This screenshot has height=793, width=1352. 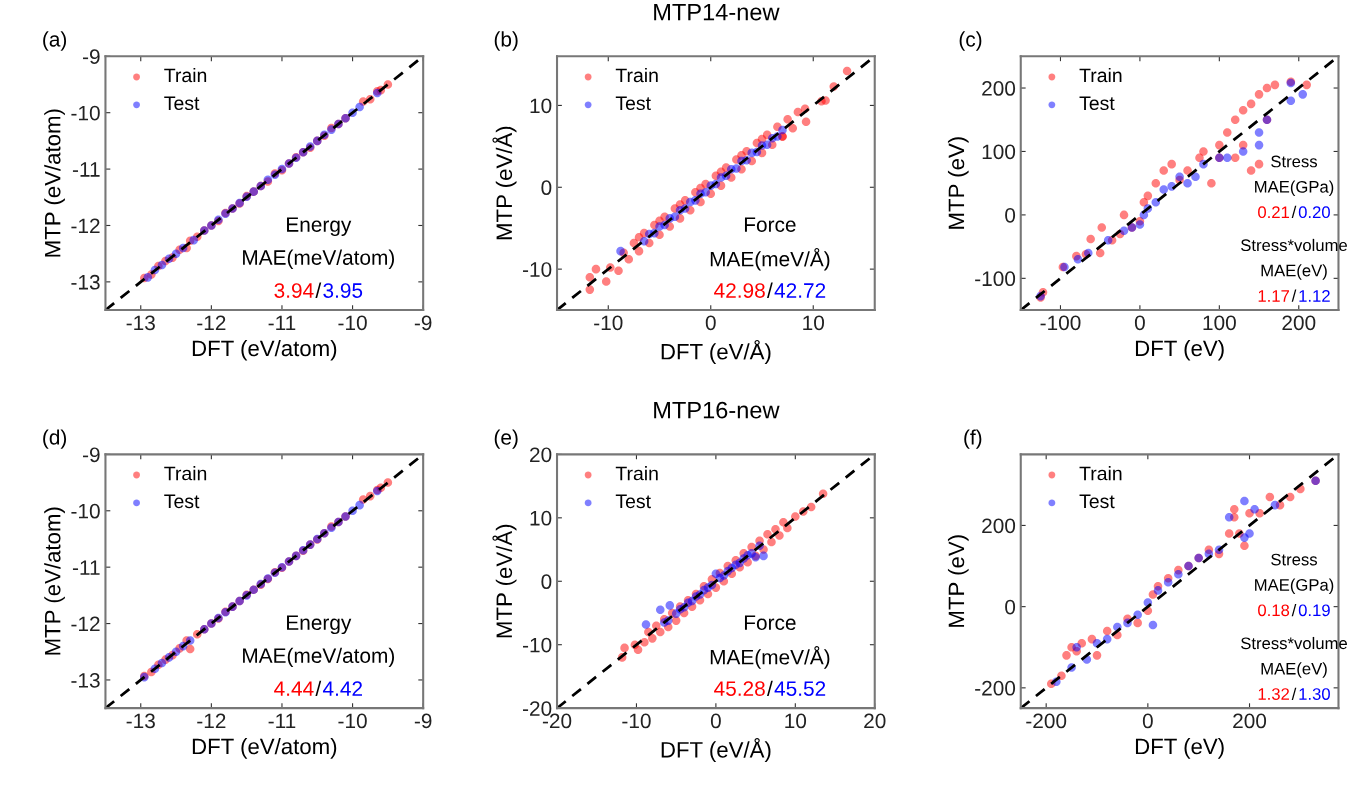 I want to click on text: (a), so click(x=55, y=41).